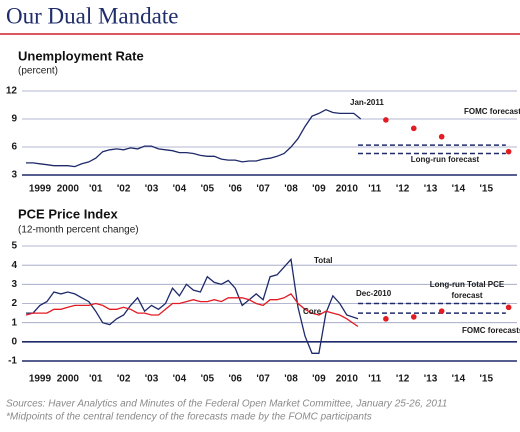 The width and height of the screenshot is (520, 432). Describe the element at coordinates (14, 322) in the screenshot. I see `y-tick-label: 1` at that location.